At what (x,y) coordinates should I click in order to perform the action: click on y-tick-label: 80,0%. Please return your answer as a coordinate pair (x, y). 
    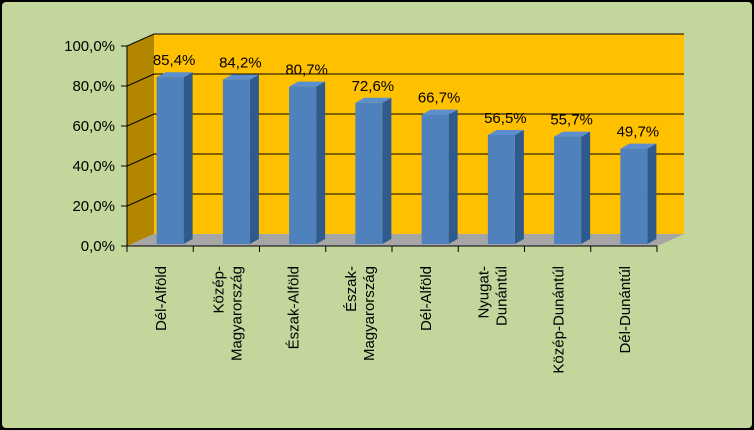
    Looking at the image, I should click on (93, 86).